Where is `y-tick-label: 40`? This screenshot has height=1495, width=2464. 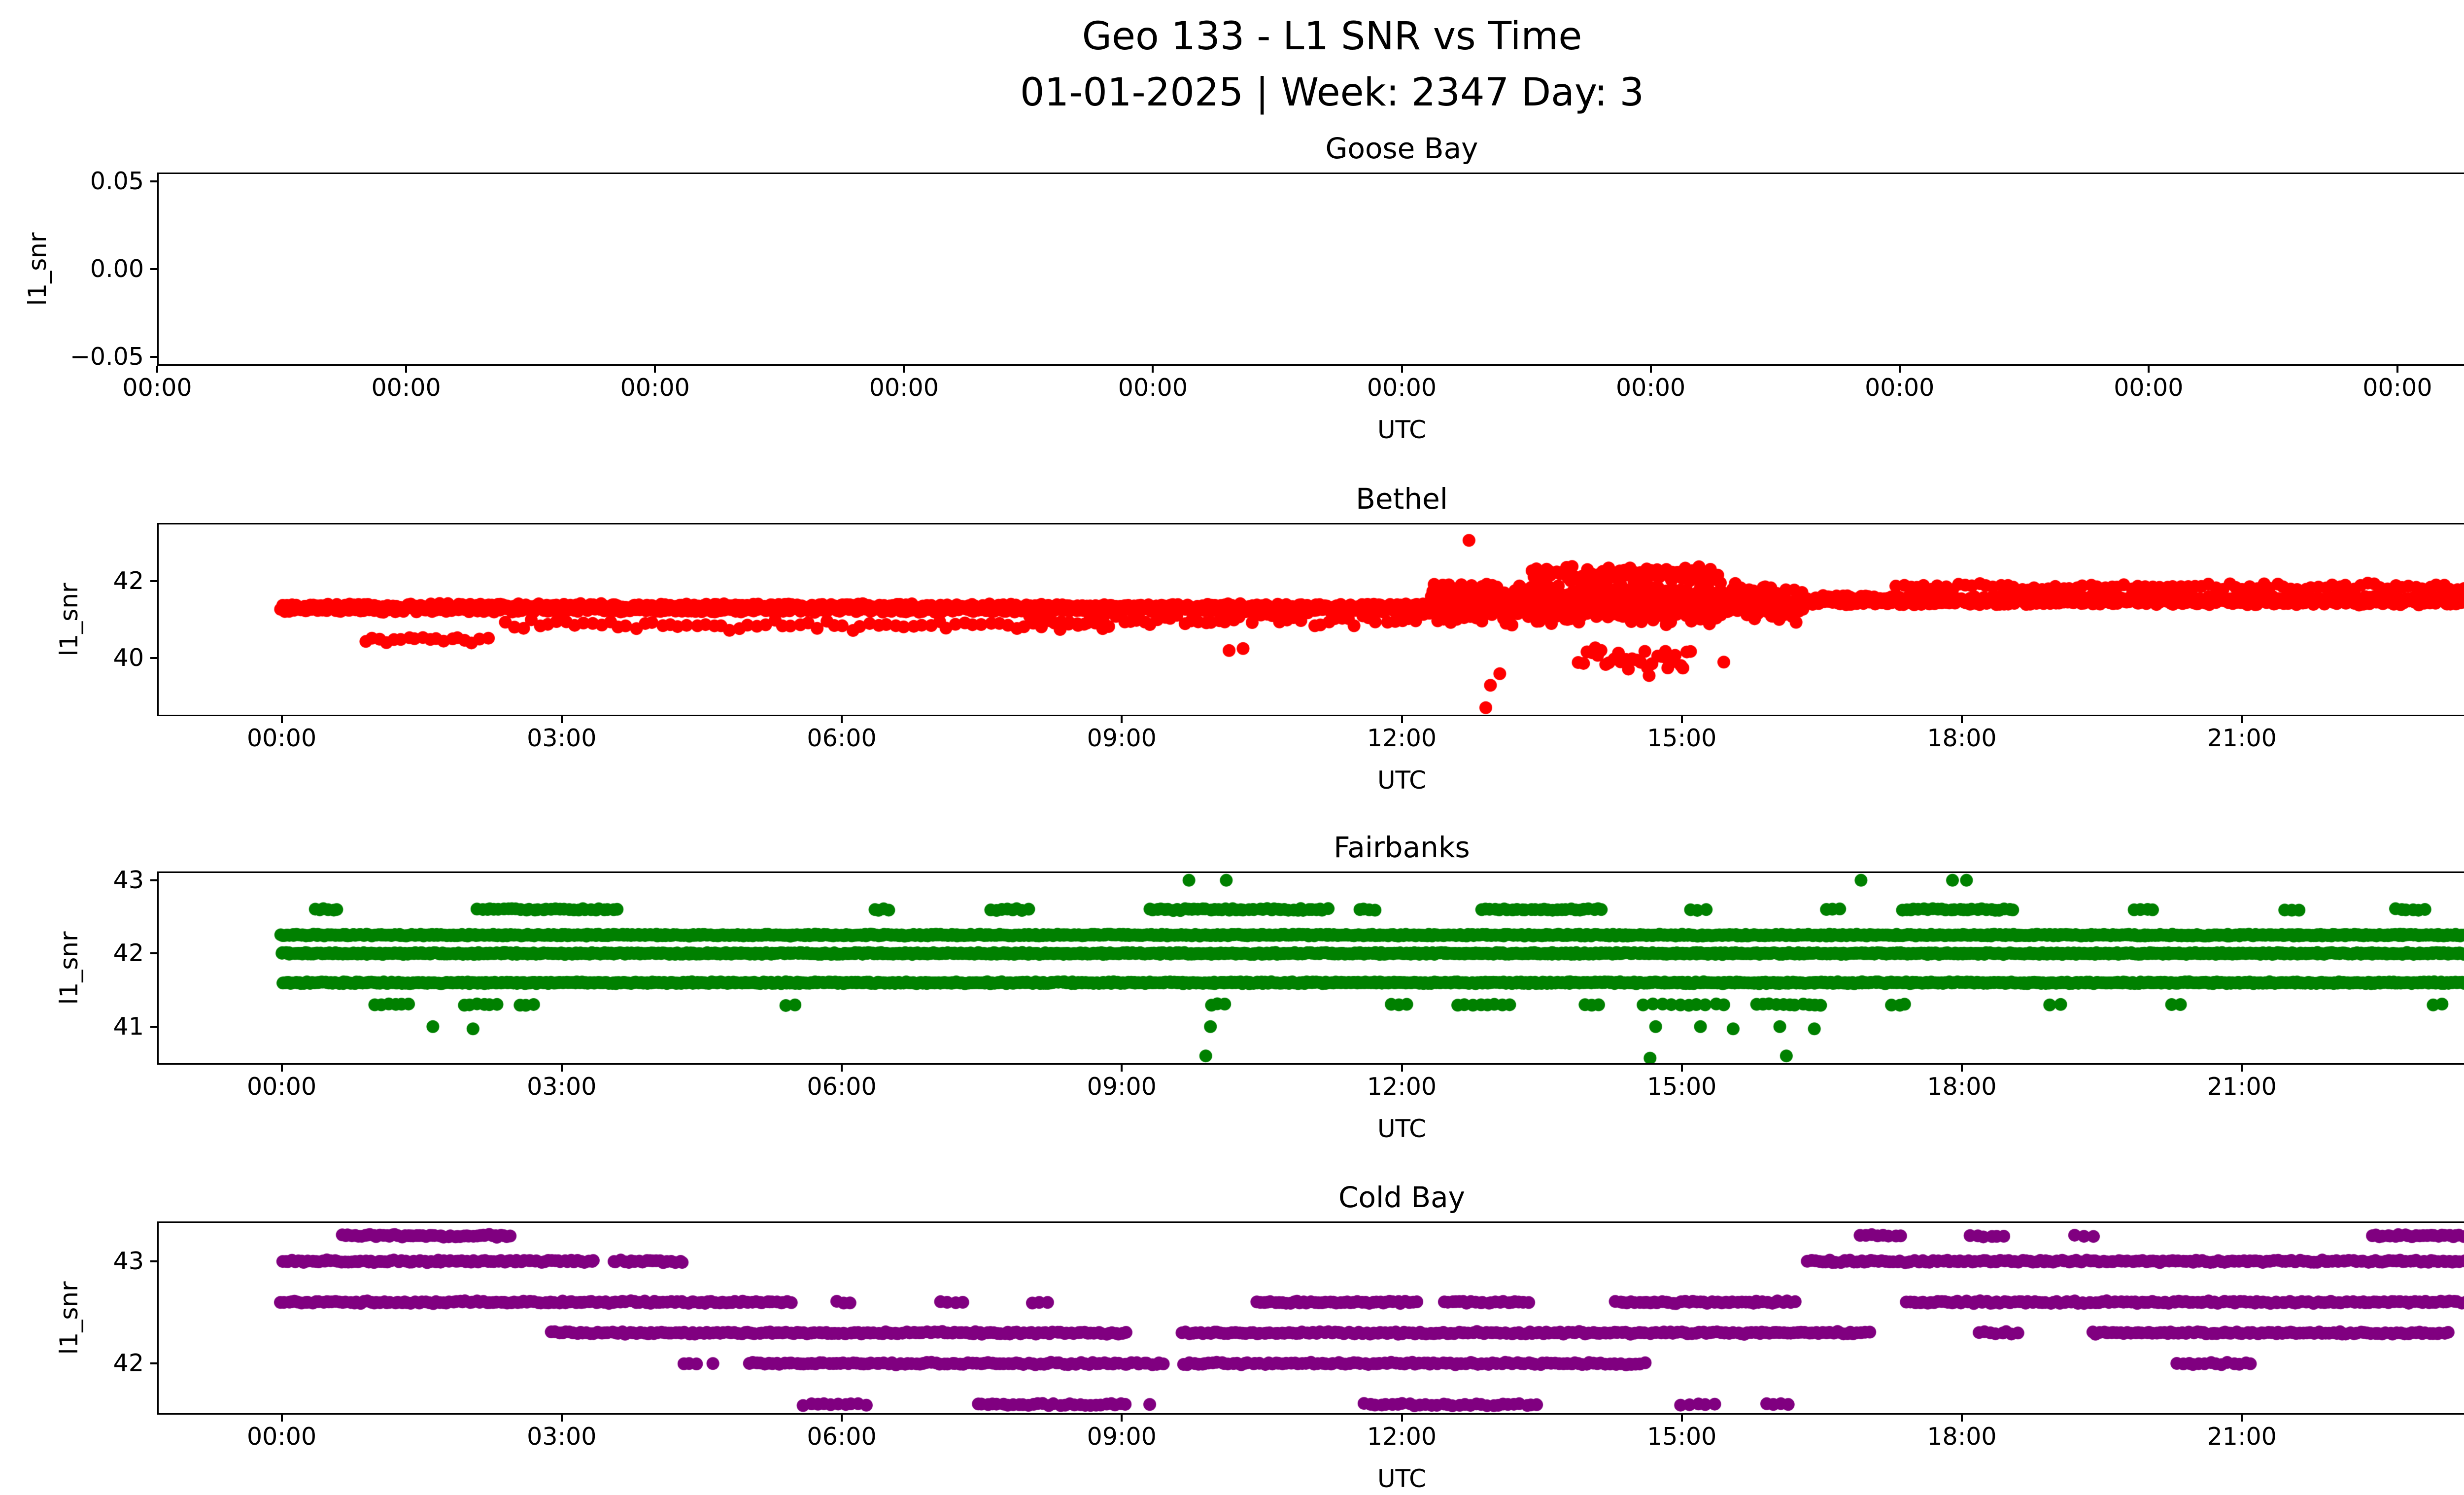
y-tick-label: 40 is located at coordinates (128, 658).